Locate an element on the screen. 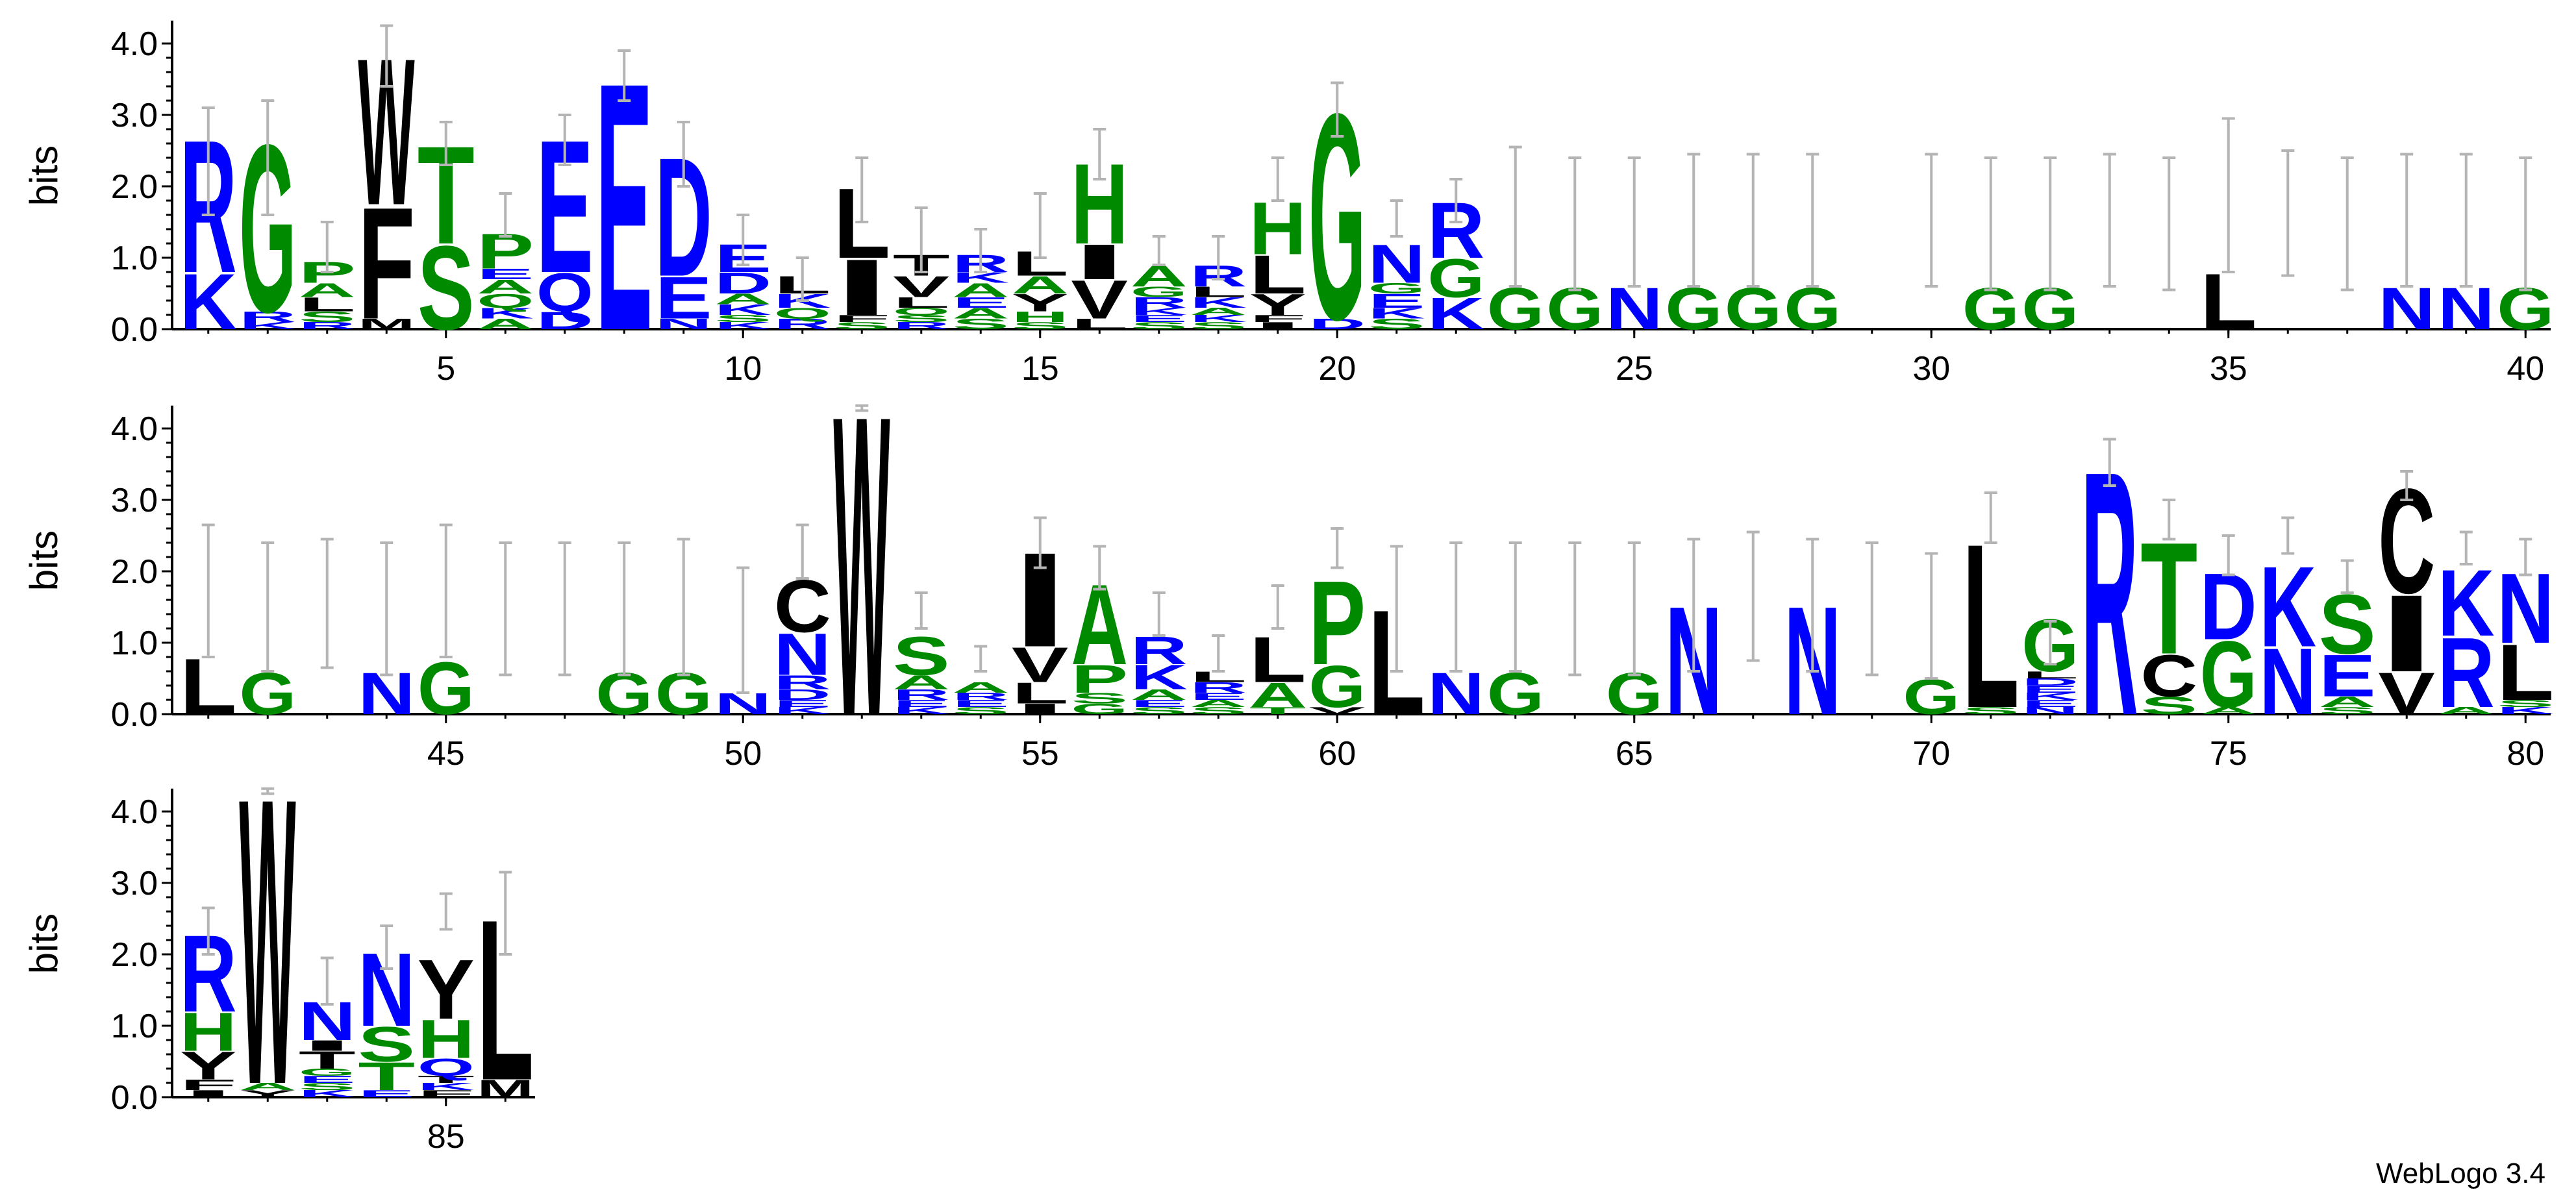  logo-letter-T: T is located at coordinates (446, 1079).